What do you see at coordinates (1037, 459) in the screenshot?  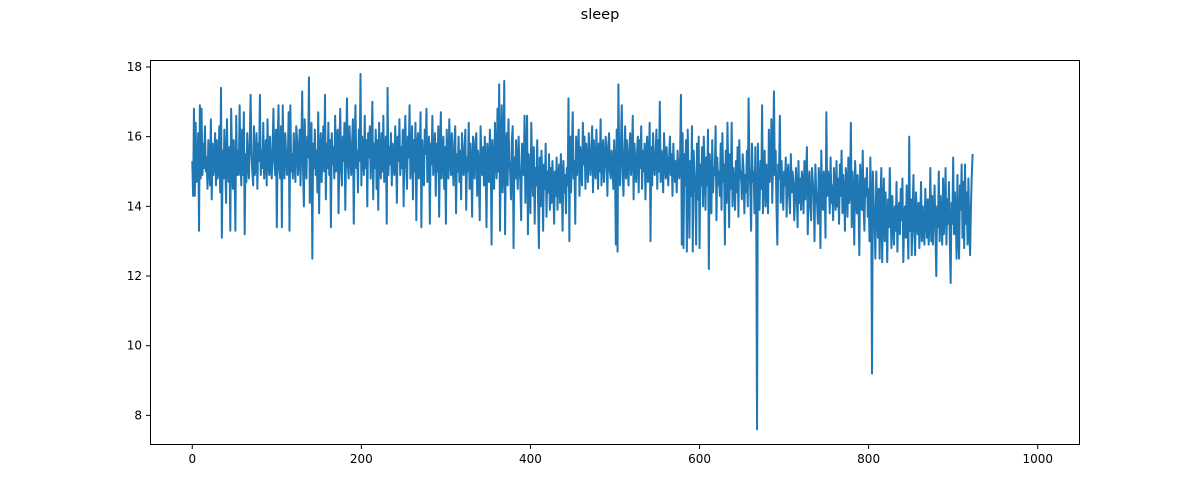 I see `x-tick-label: 1000` at bounding box center [1037, 459].